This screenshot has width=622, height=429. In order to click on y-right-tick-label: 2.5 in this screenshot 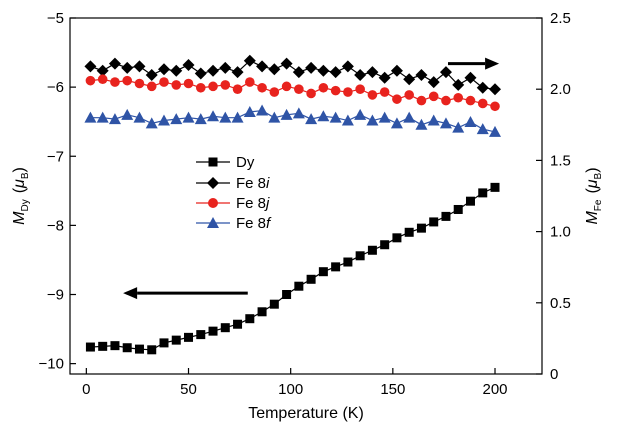, I will do `click(560, 18)`.